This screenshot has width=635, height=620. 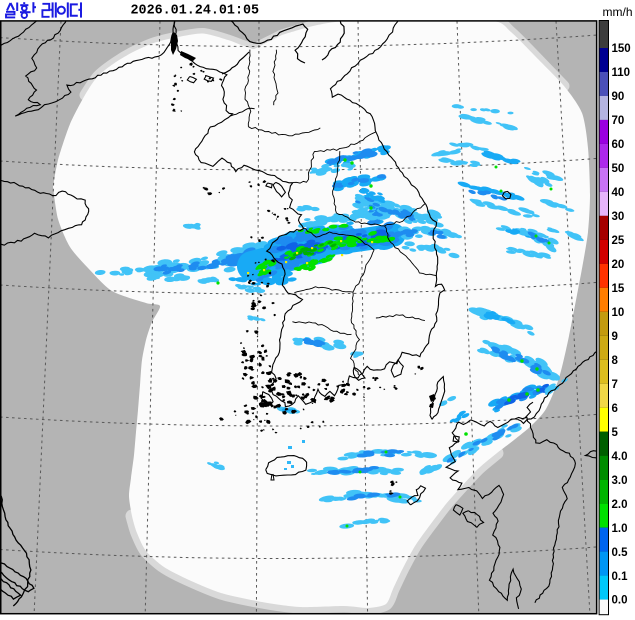 What do you see at coordinates (615, 433) in the screenshot?
I see `svg-text: 5` at bounding box center [615, 433].